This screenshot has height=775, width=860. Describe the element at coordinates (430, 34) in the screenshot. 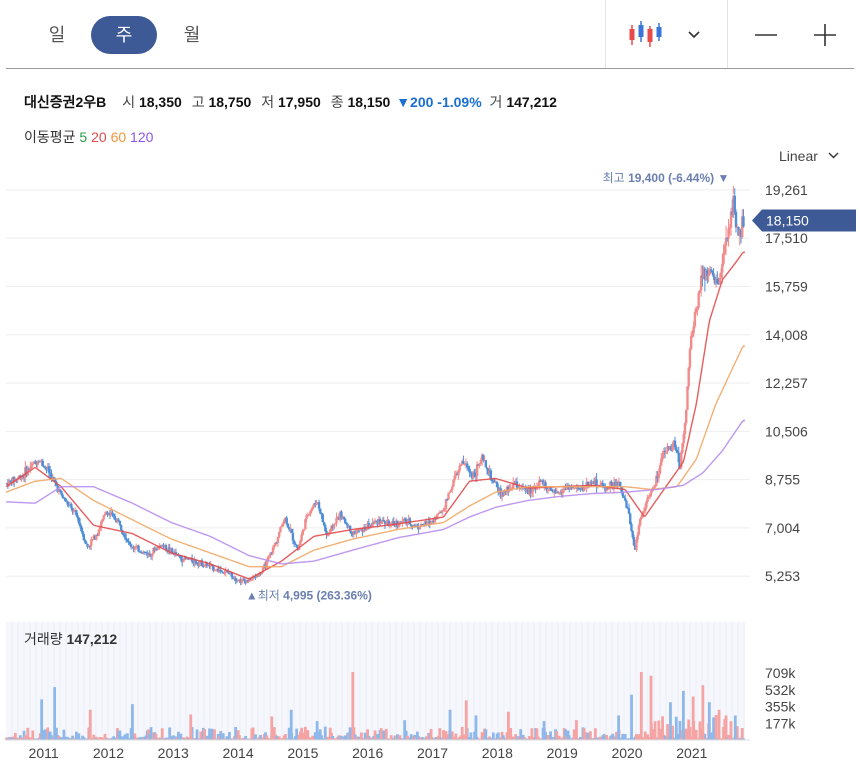

I see `toolbar: 일 주 월` at that location.